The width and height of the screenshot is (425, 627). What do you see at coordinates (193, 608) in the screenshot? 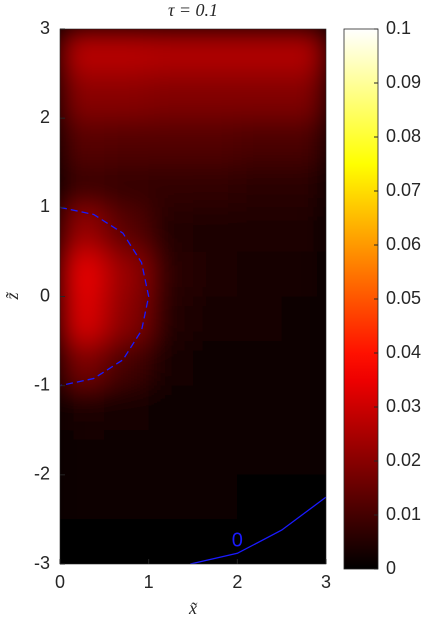
I see `x-axis-label: x̃` at bounding box center [193, 608].